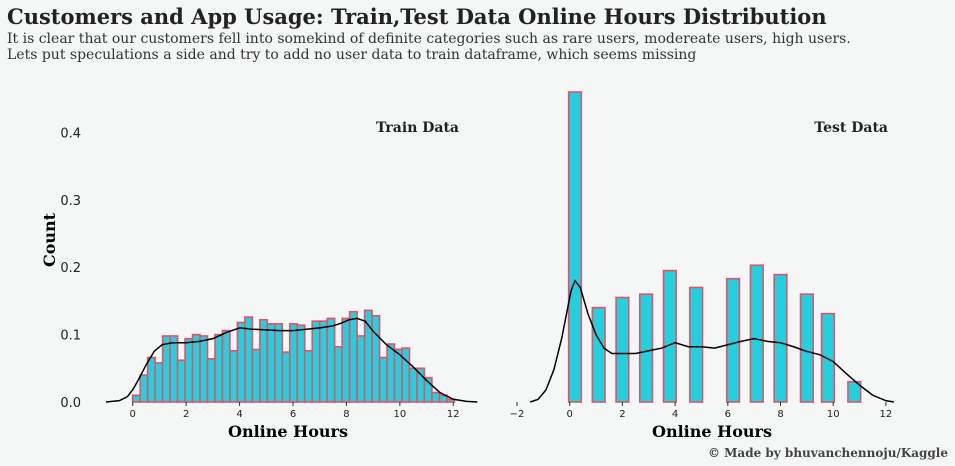  I want to click on kde-curve-test, so click(712, 341).